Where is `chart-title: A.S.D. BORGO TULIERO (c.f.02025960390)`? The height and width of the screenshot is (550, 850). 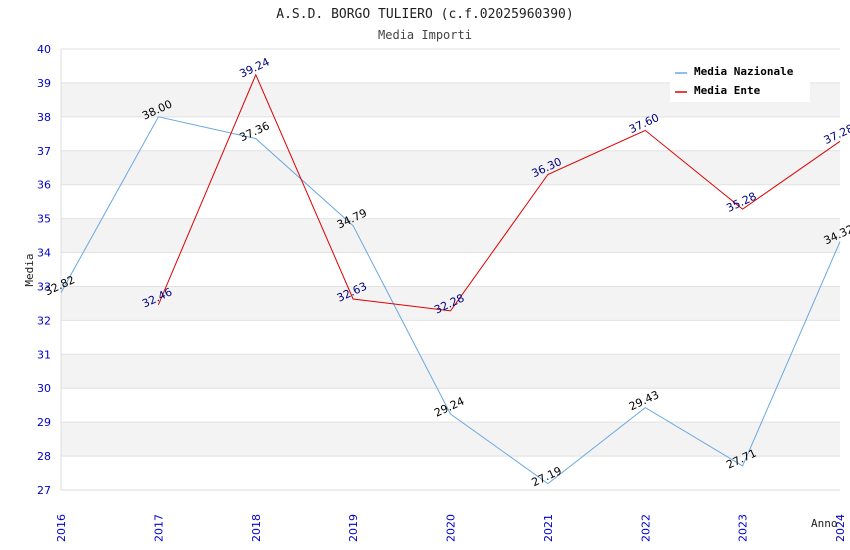
chart-title: A.S.D. BORGO TULIERO (c.f.02025960390) is located at coordinates (424, 14).